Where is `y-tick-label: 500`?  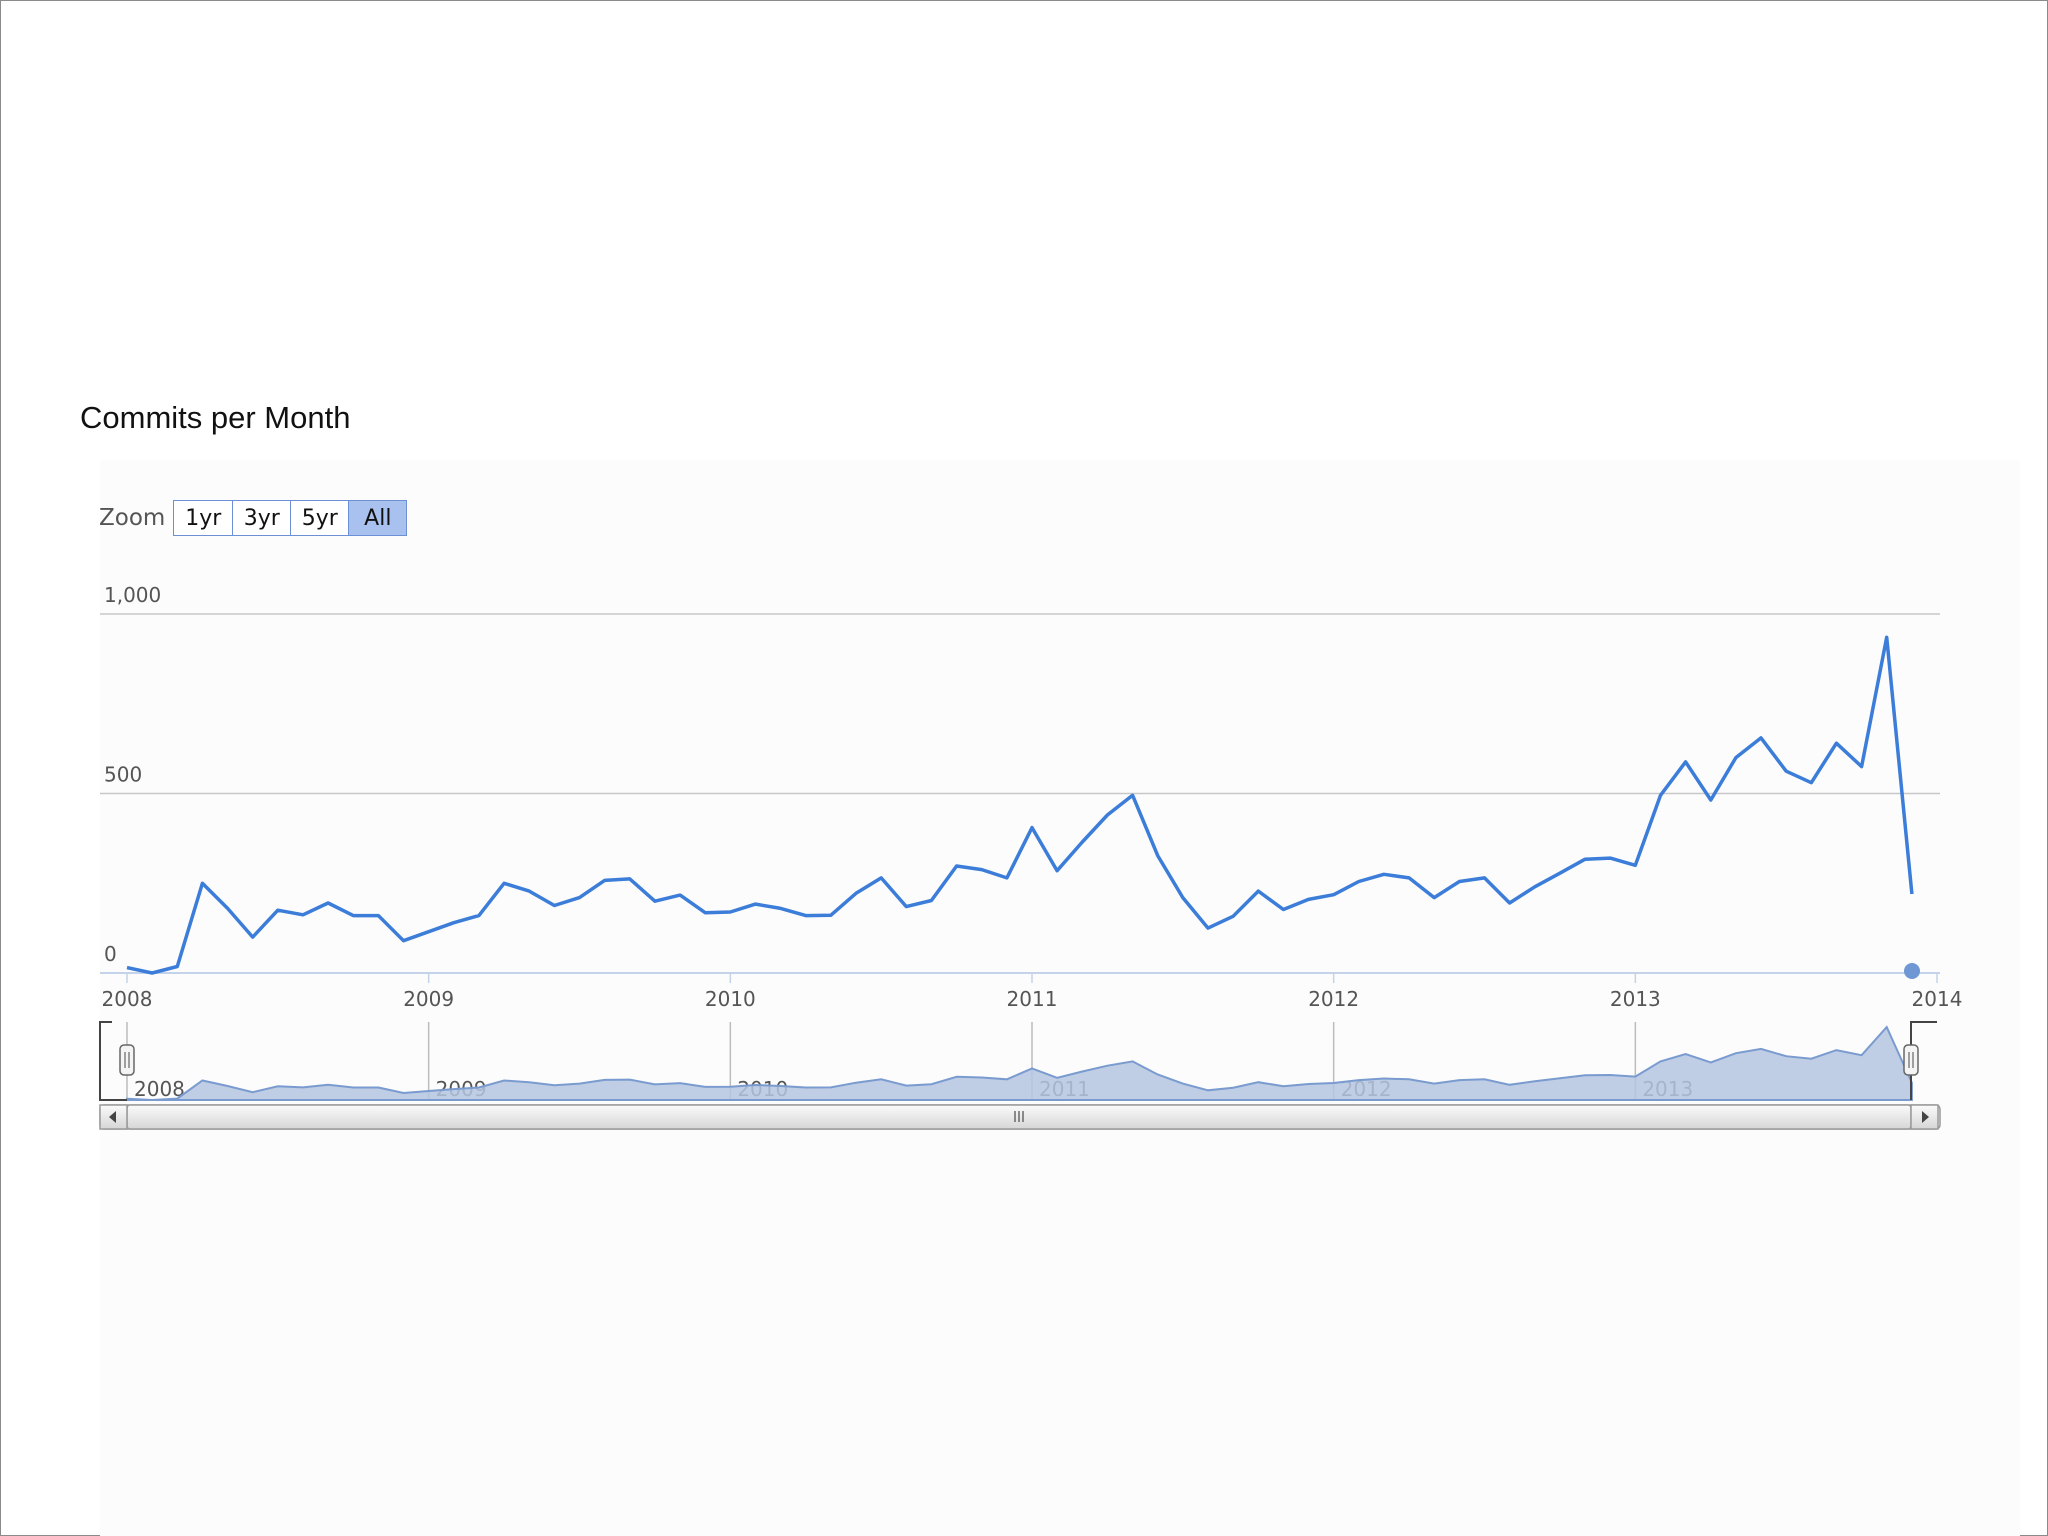 y-tick-label: 500 is located at coordinates (123, 775).